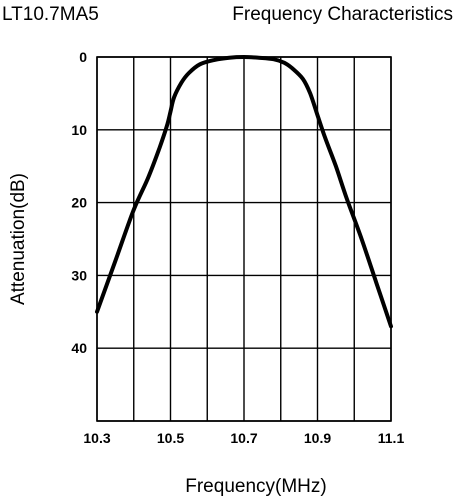  What do you see at coordinates (79, 275) in the screenshot?
I see `y-tick-label: 30` at bounding box center [79, 275].